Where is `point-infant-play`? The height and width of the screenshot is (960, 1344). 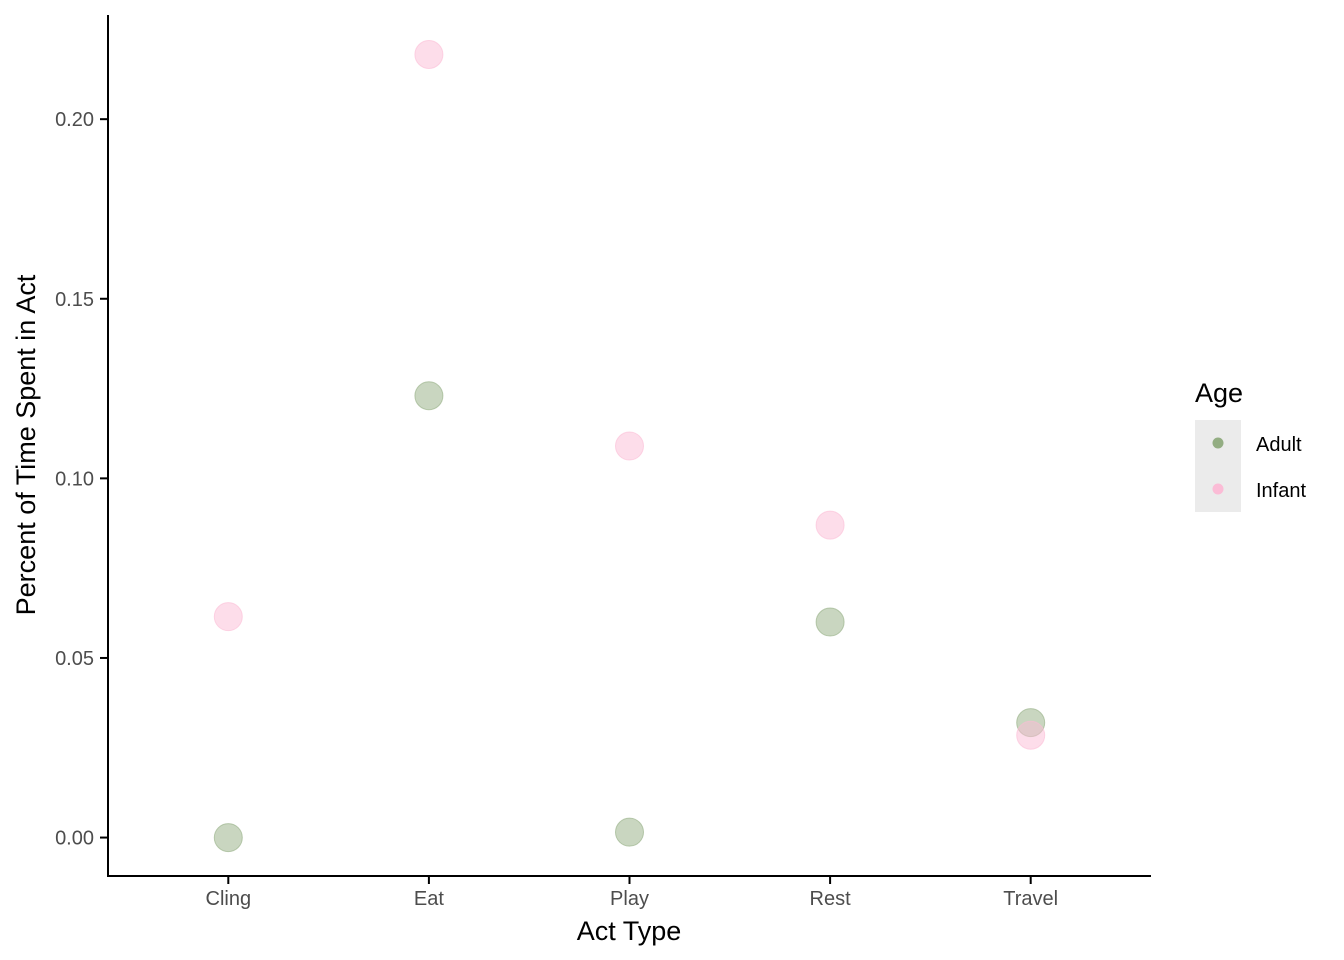 point-infant-play is located at coordinates (629, 446).